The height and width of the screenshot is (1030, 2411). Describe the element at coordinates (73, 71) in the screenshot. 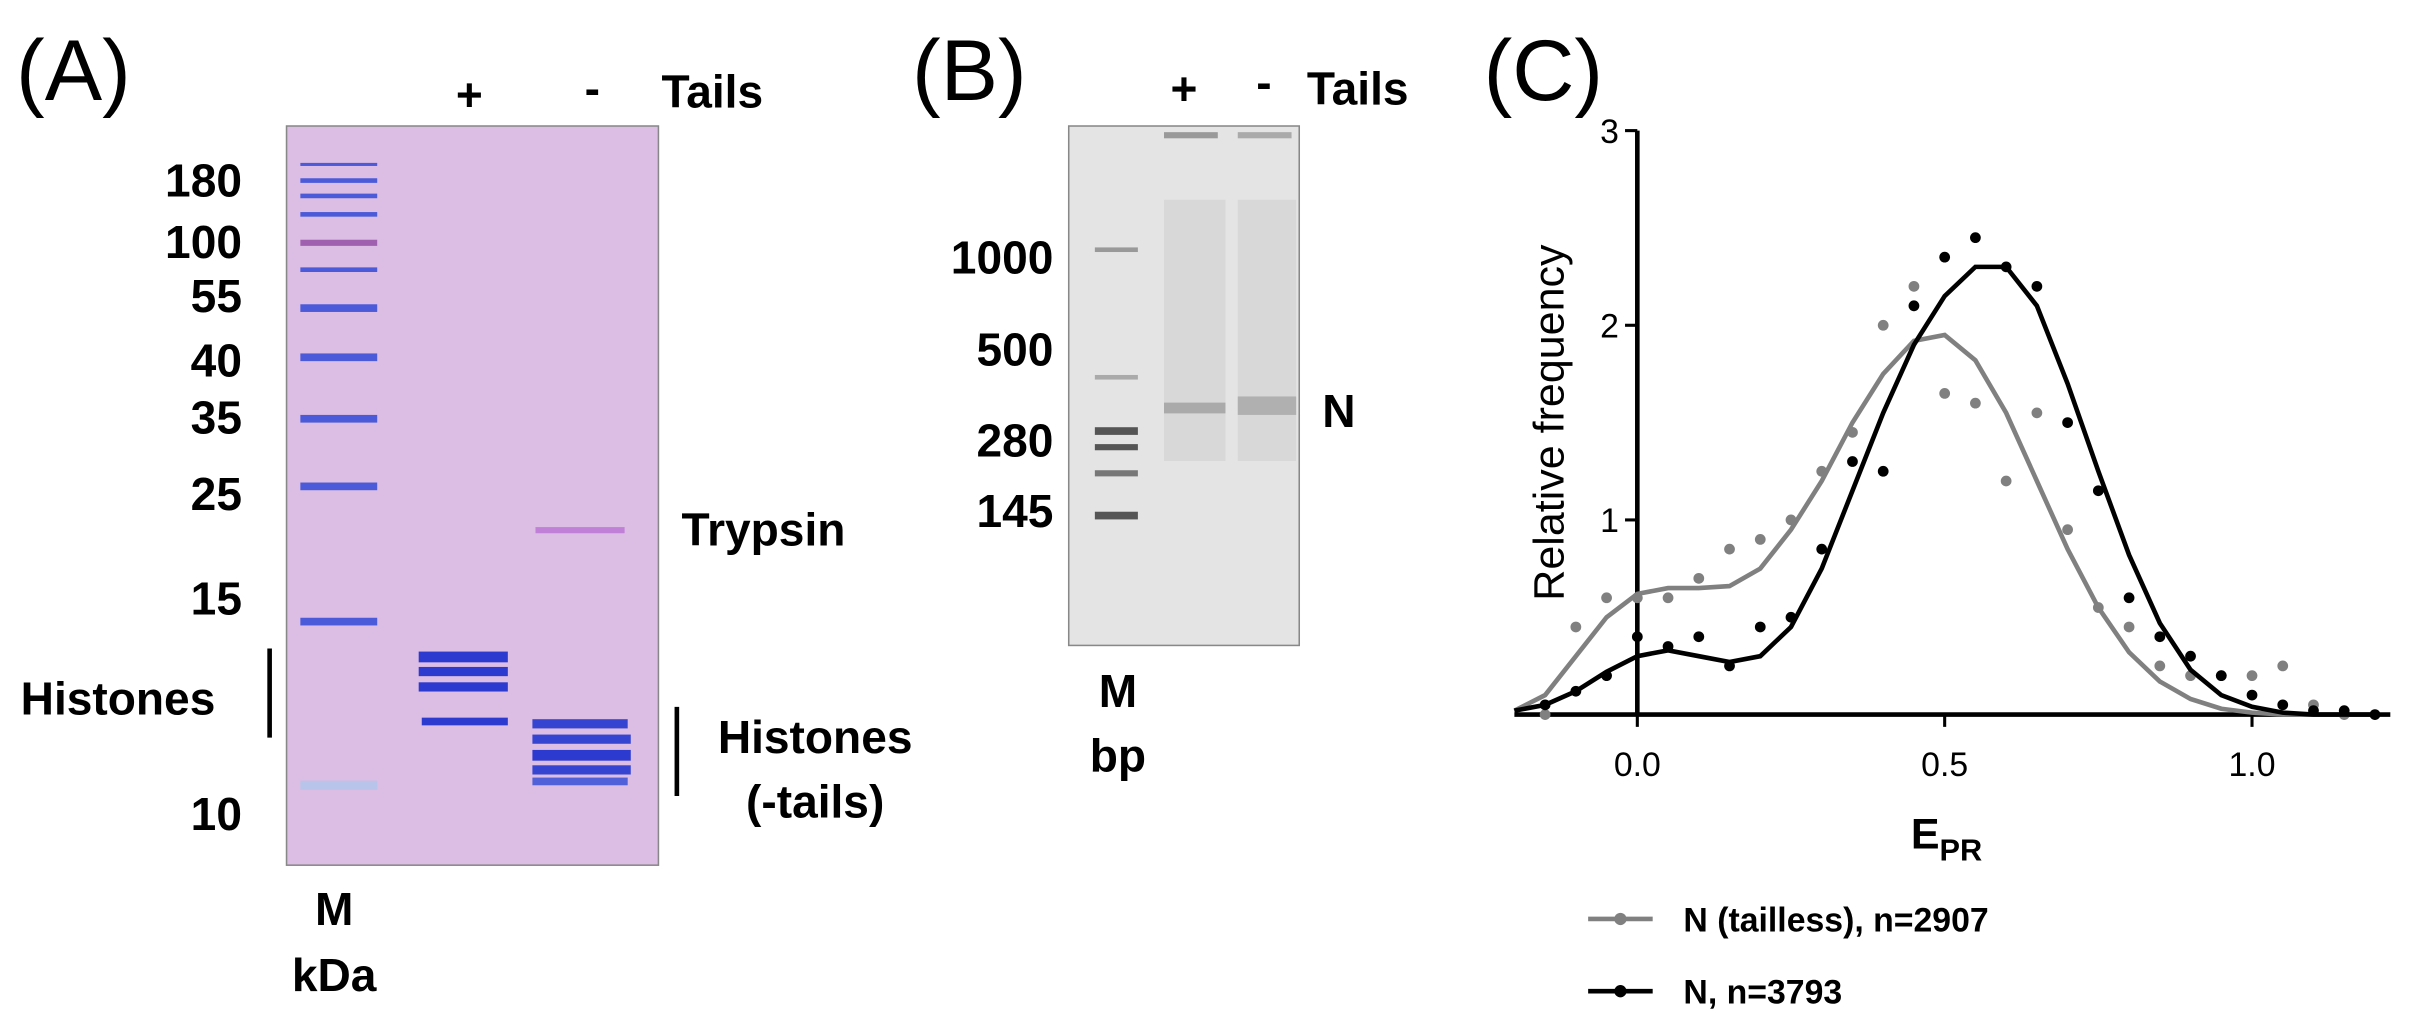

I see `panel-label: (A)` at that location.